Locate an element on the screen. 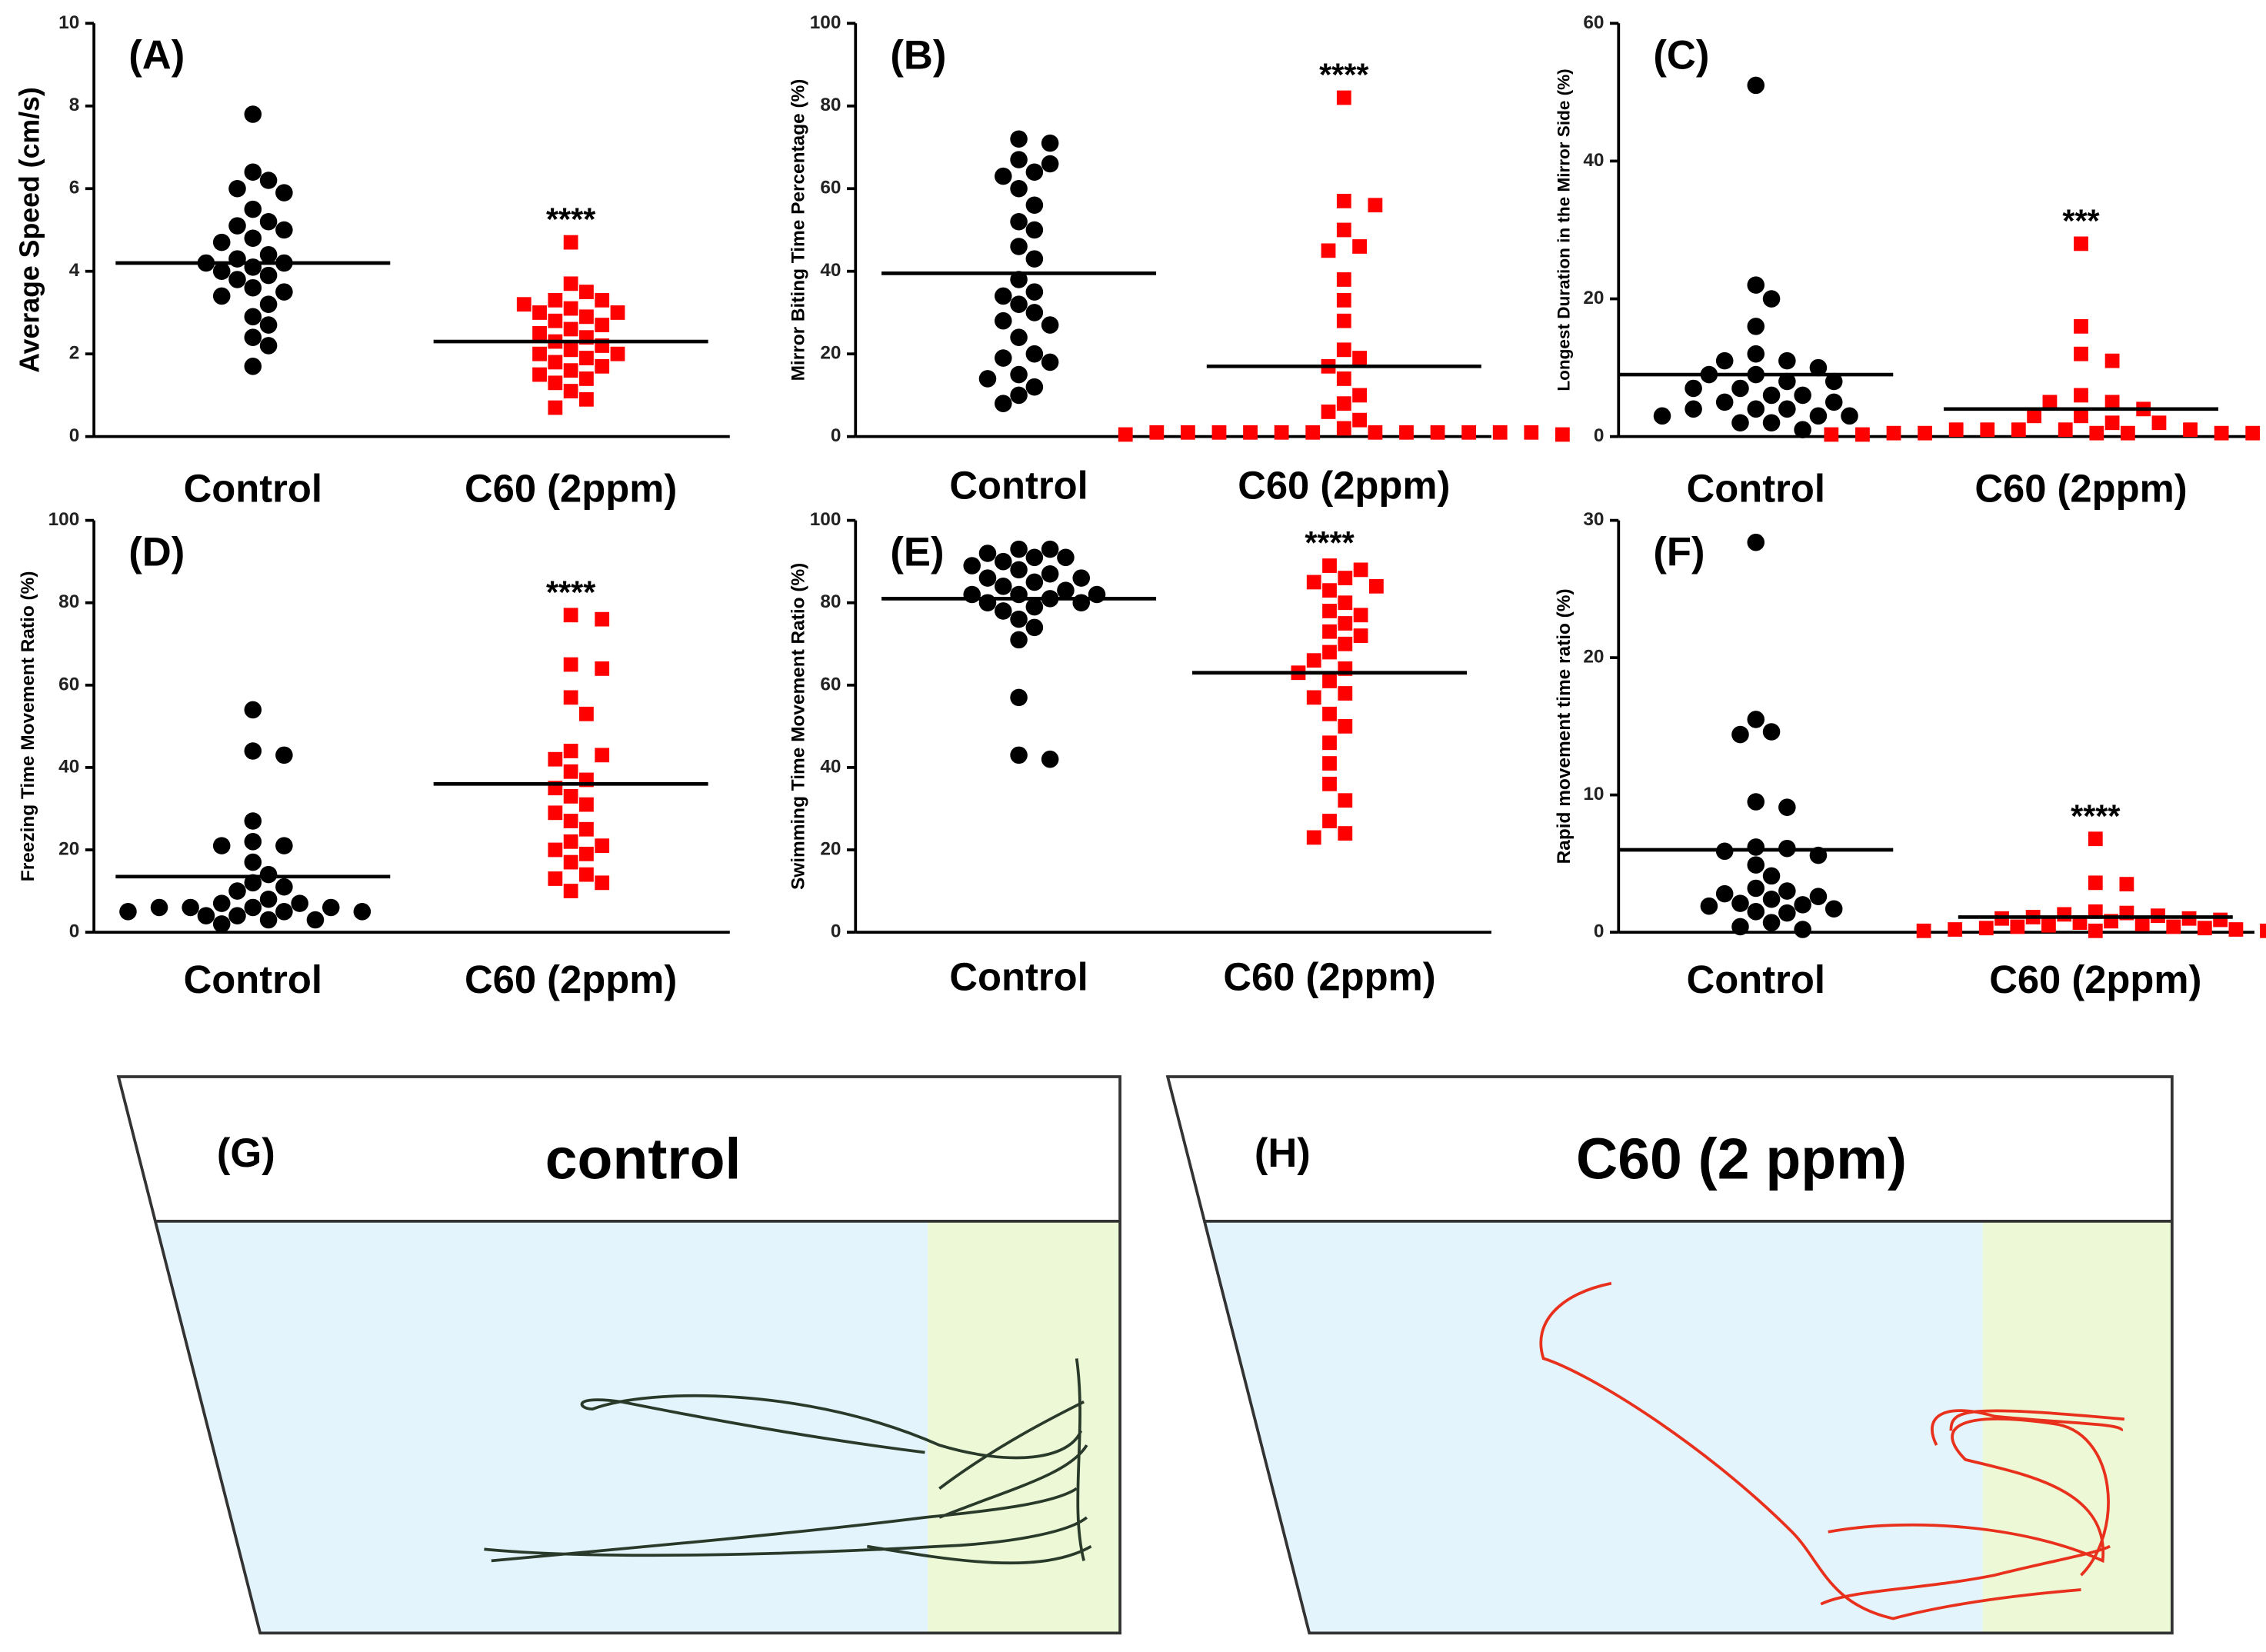  water-zone is located at coordinates (1593, 1427).